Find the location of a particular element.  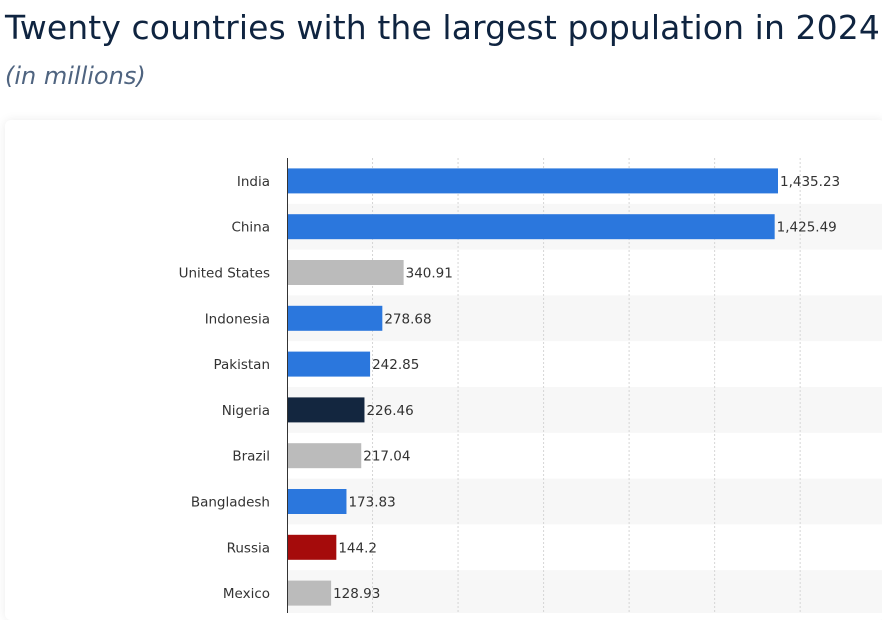

bar-brazil is located at coordinates (324, 456).